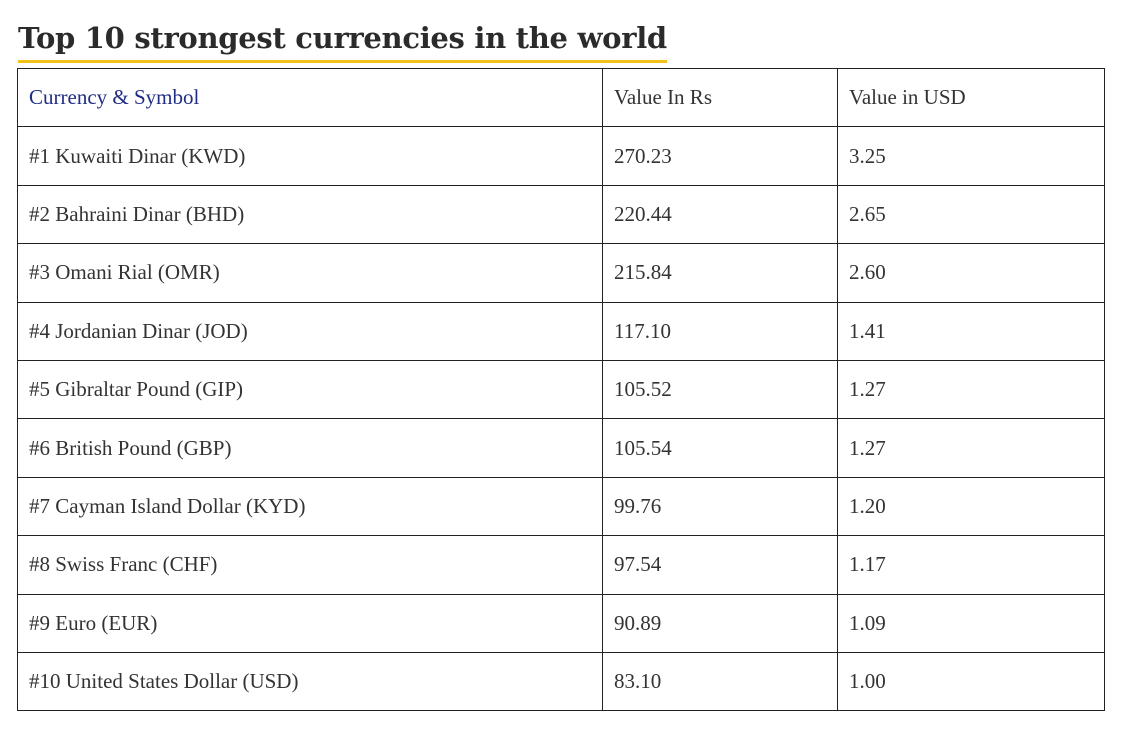  What do you see at coordinates (720, 565) in the screenshot?
I see `cell-value-rs: 97.54` at bounding box center [720, 565].